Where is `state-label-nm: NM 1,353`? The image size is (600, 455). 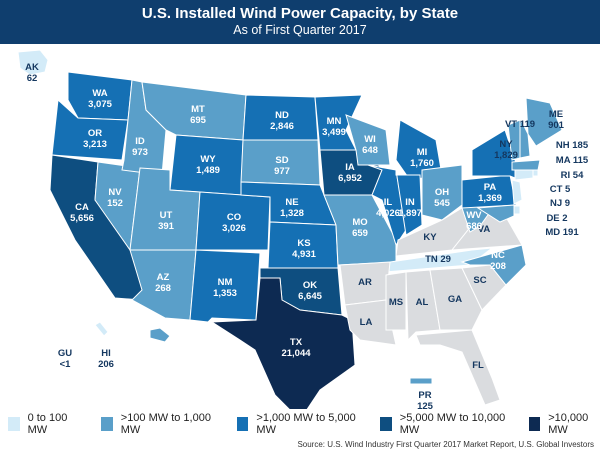 state-label-nm: NM 1,353 is located at coordinates (225, 288).